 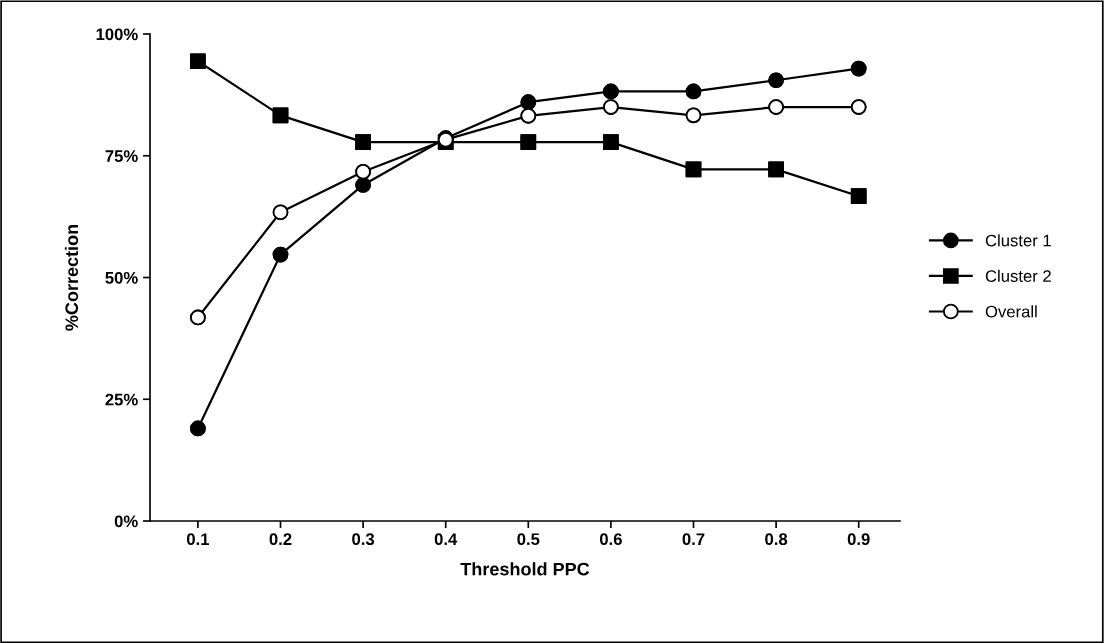 What do you see at coordinates (363, 539) in the screenshot?
I see `x-tick-label: 0.3` at bounding box center [363, 539].